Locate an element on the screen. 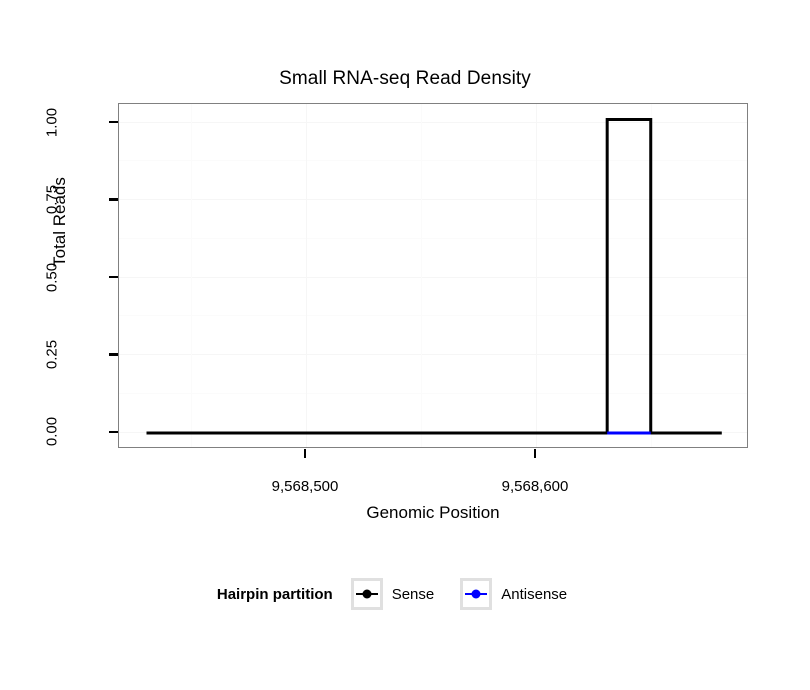 The image size is (810, 690). legend: Hairpin partition Sense Antisense is located at coordinates (405, 594).